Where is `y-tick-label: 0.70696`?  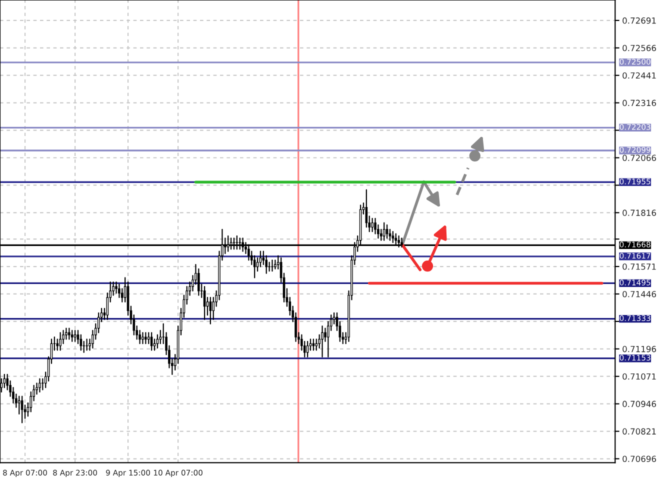
y-tick-label: 0.70696 is located at coordinates (639, 459).